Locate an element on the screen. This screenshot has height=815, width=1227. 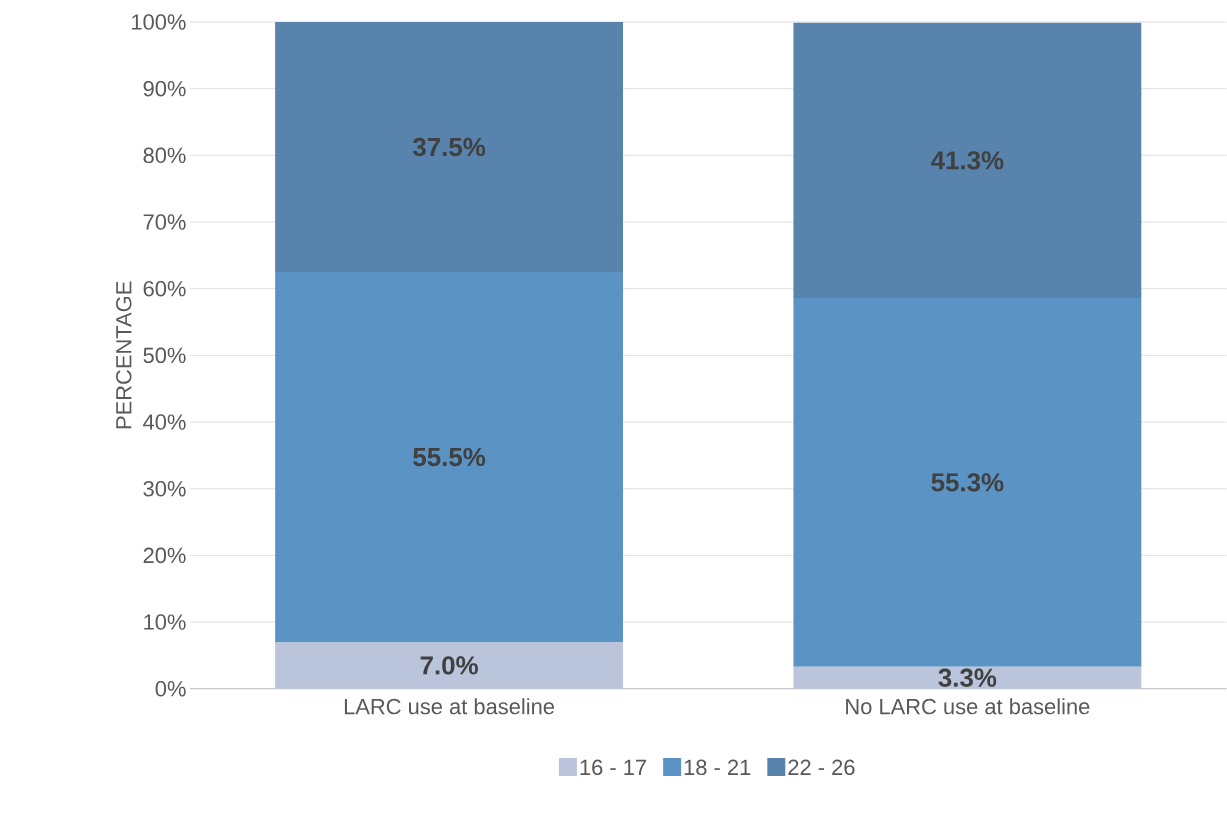
legend-label: 16 - 17 is located at coordinates (613, 767).